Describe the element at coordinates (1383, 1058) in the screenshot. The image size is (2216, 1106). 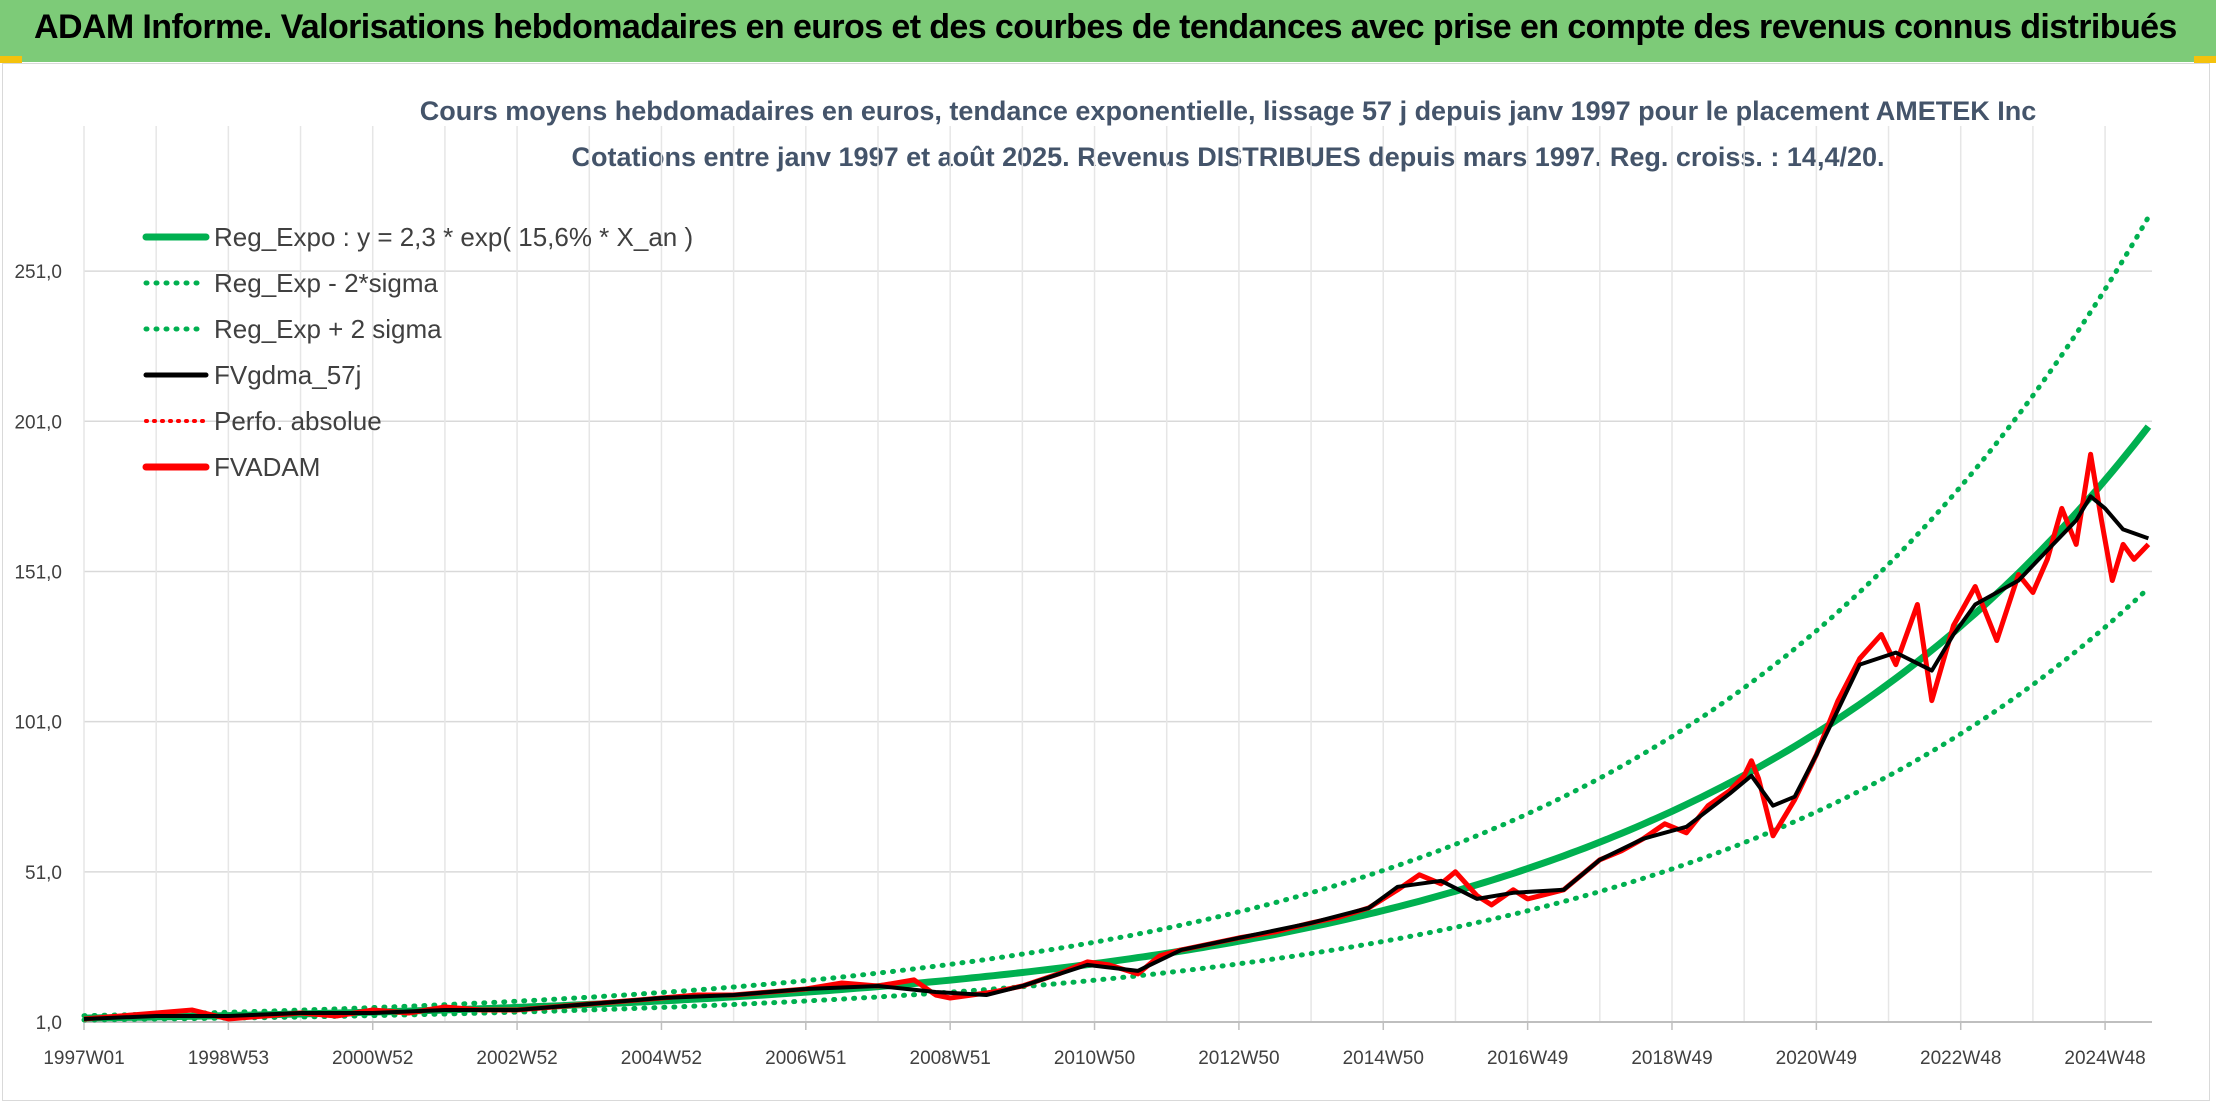
I see `x-tick-label: 2014W50` at that location.